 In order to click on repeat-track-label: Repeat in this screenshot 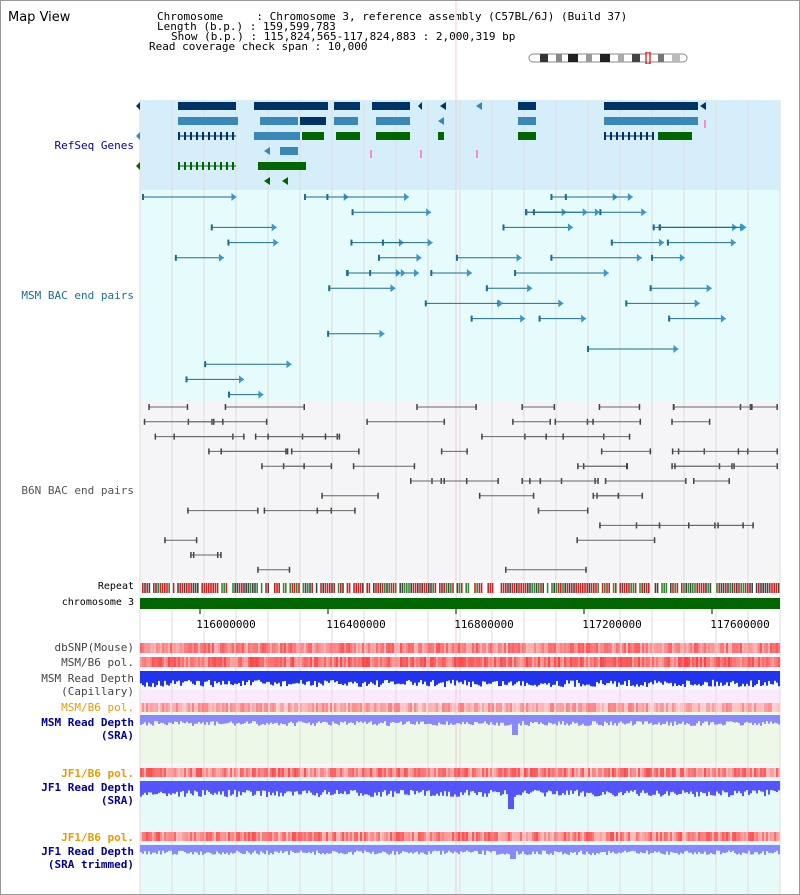, I will do `click(115, 586)`.